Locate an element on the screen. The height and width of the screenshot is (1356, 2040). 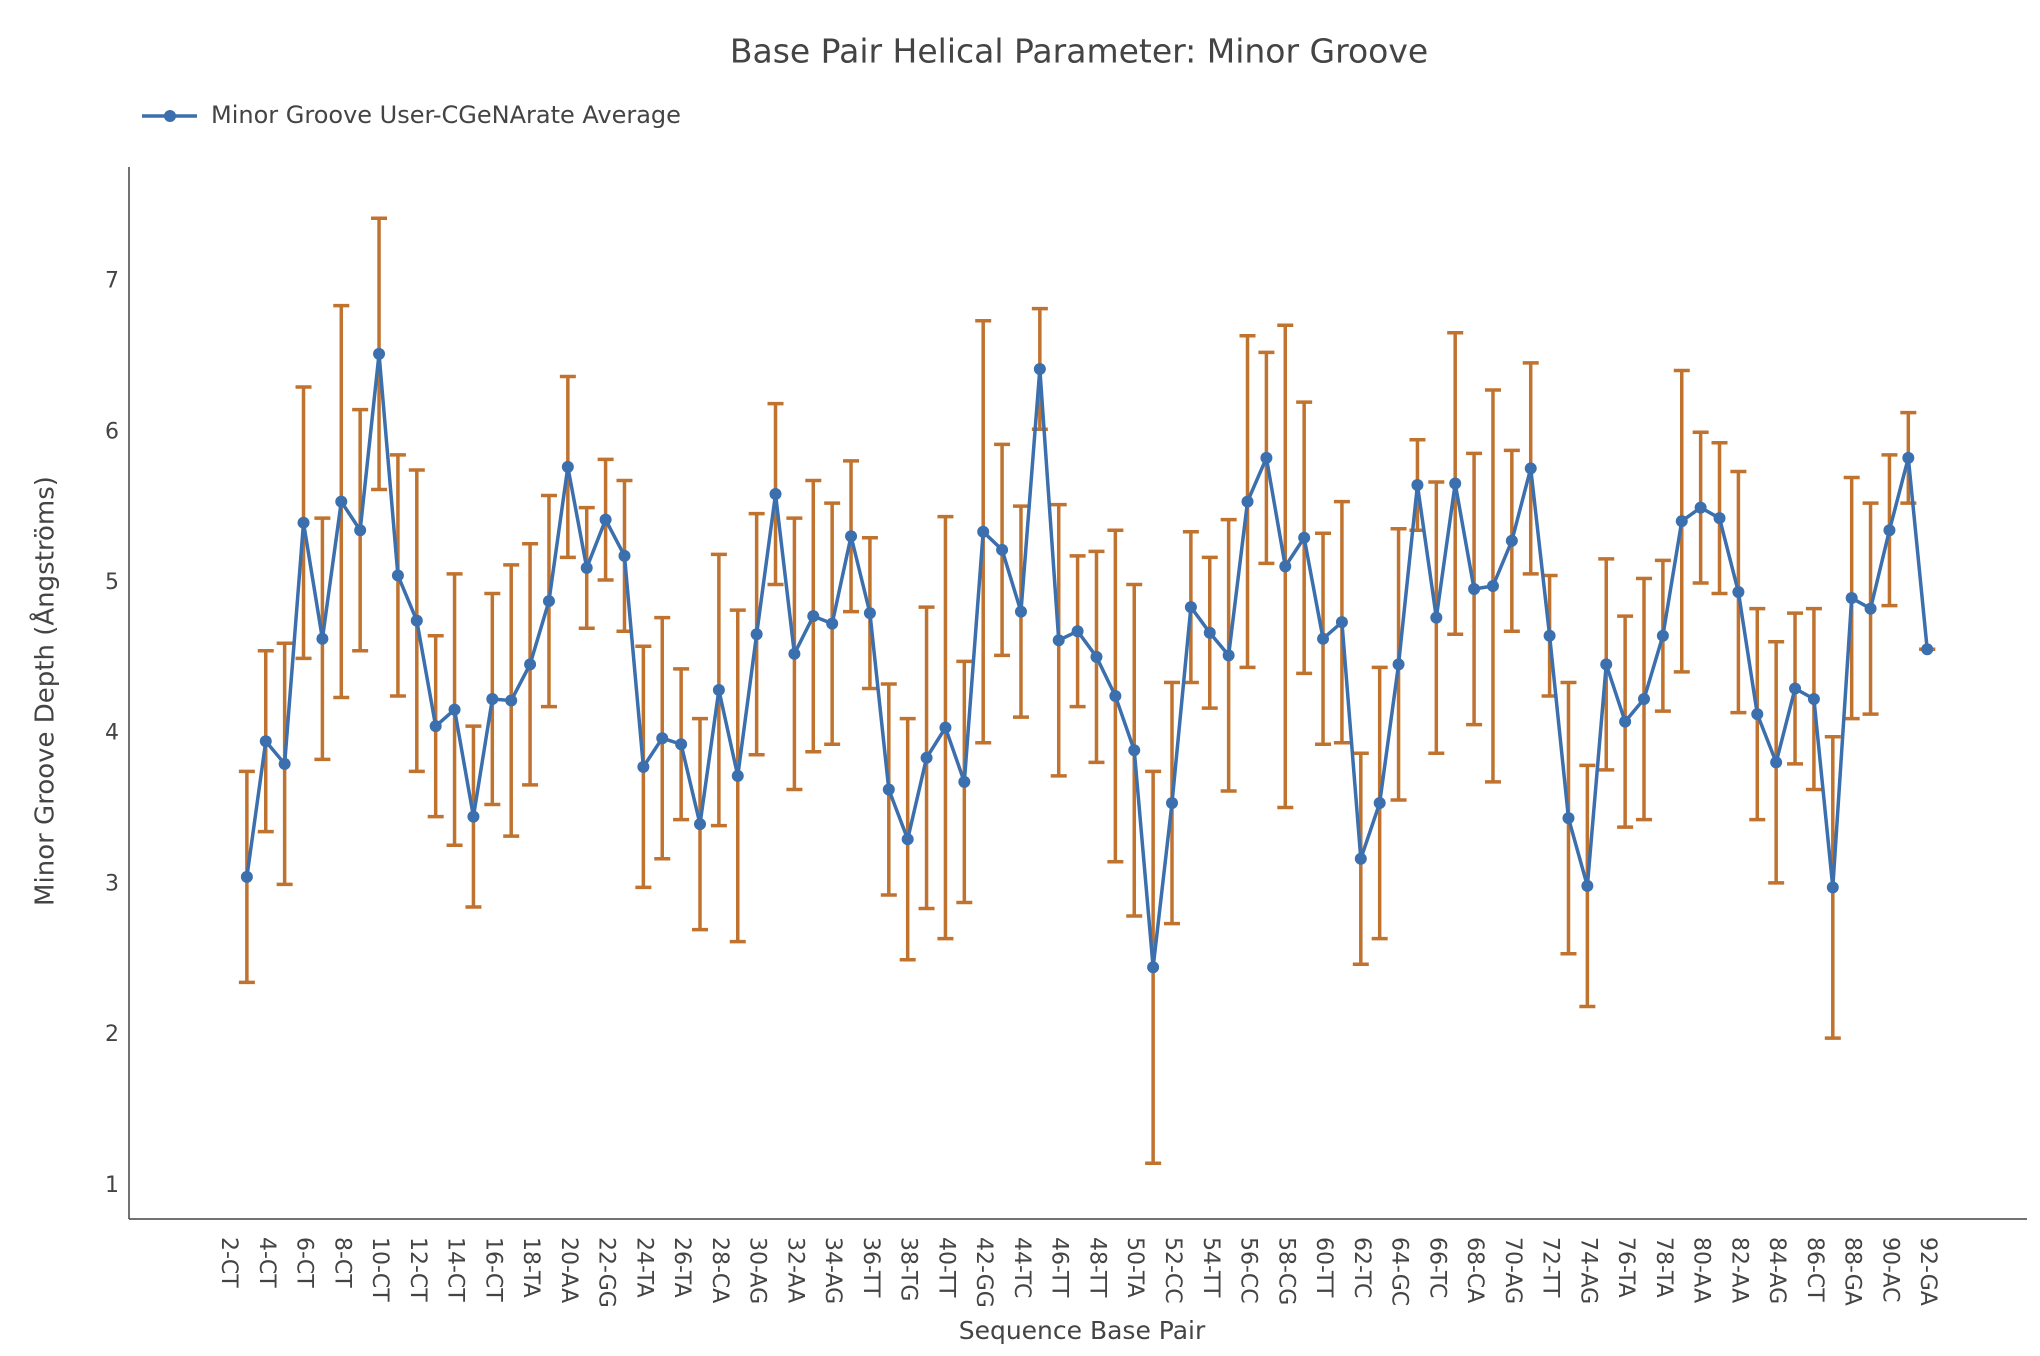
x-tick-label: 74-AG is located at coordinates (1587, 1270).